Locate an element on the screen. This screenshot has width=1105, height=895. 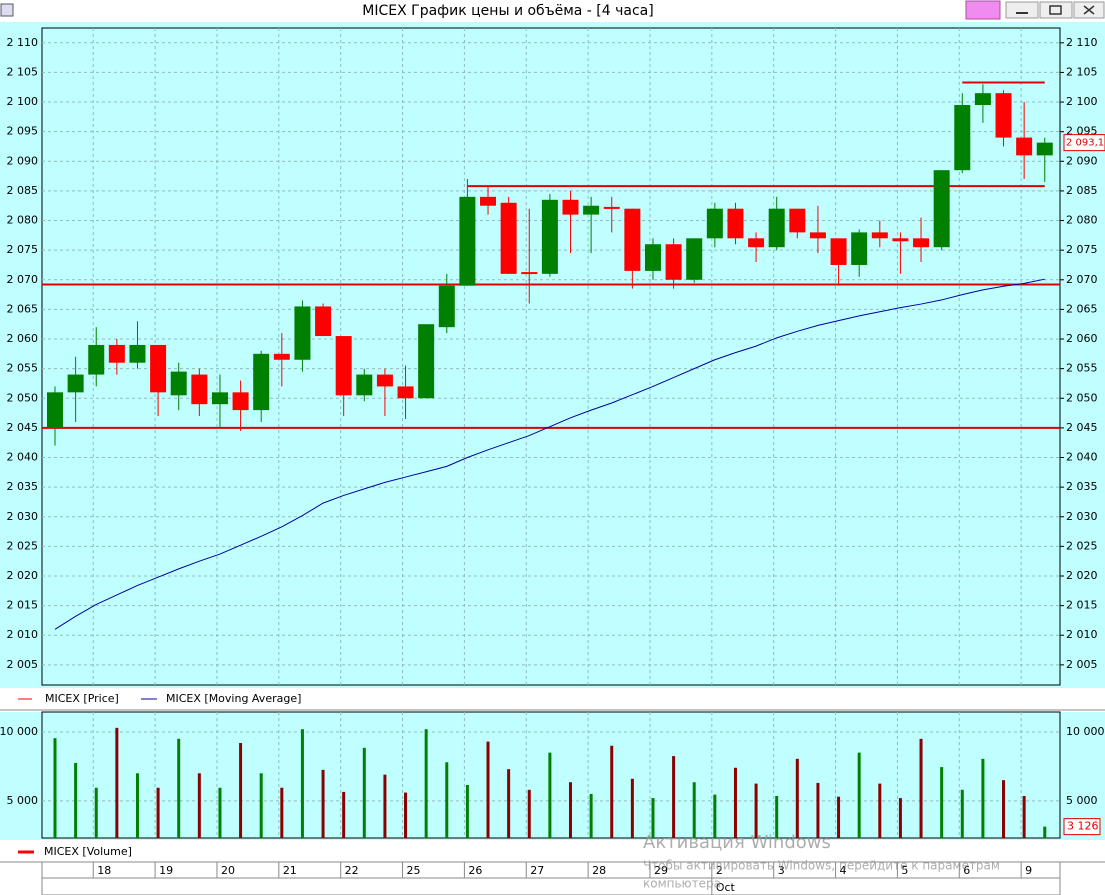
y-tick-label: 2 045 is located at coordinates (23, 427).